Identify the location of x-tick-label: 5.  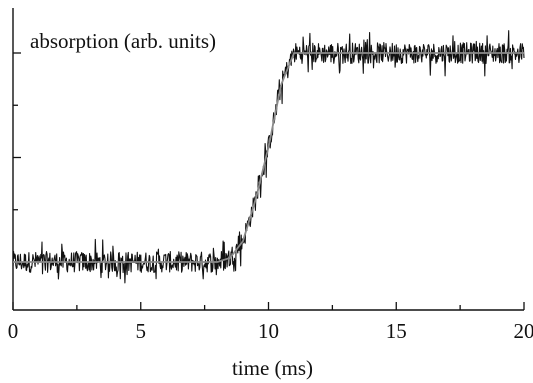
(141, 331).